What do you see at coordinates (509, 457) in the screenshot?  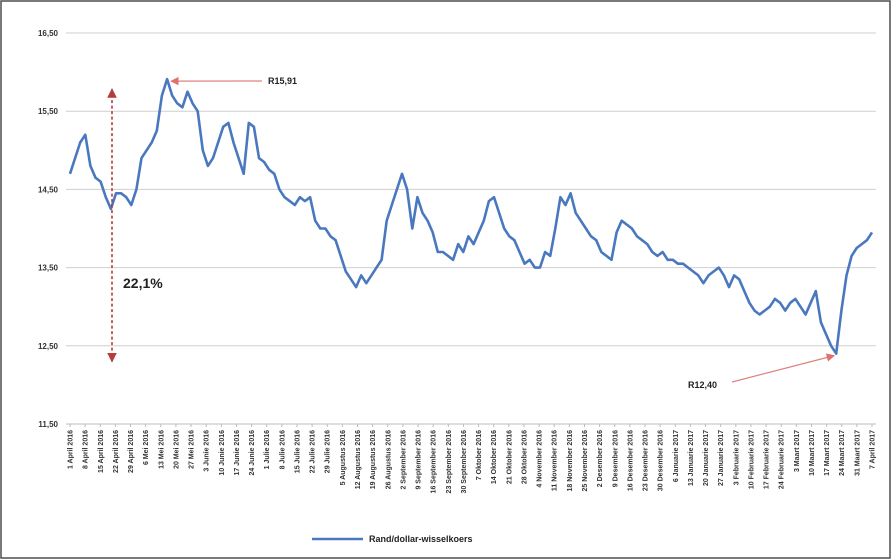 I see `x-tick-label: 21 Oktober 2016` at bounding box center [509, 457].